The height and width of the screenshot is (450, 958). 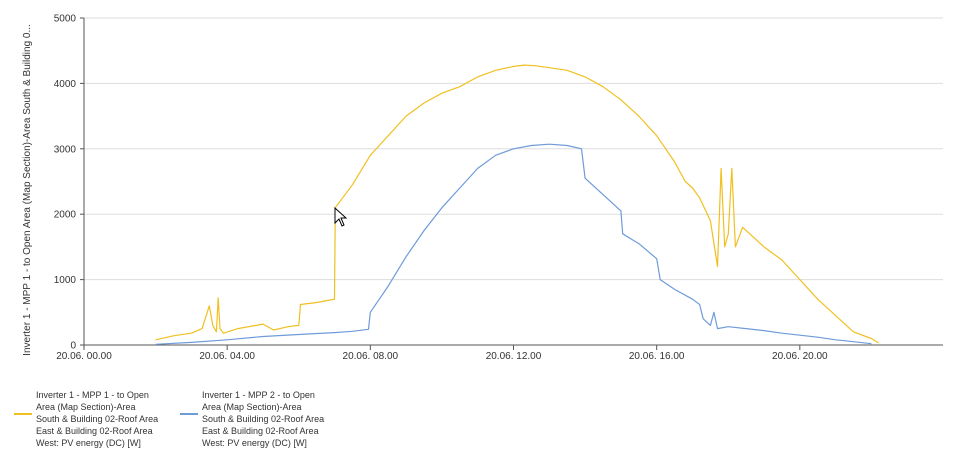 I want to click on y-tick-label: 1000, so click(x=65, y=280).